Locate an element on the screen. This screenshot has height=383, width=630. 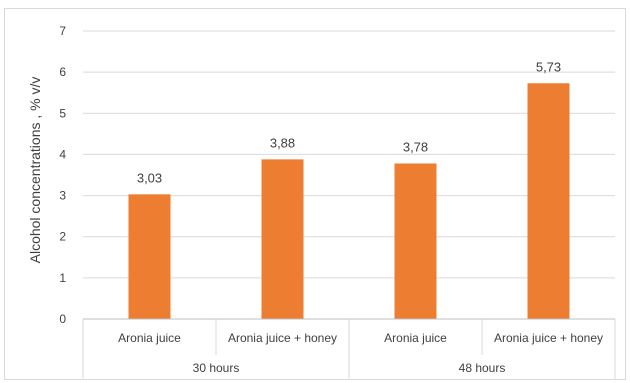
y-tick-label: 0 is located at coordinates (62, 319).